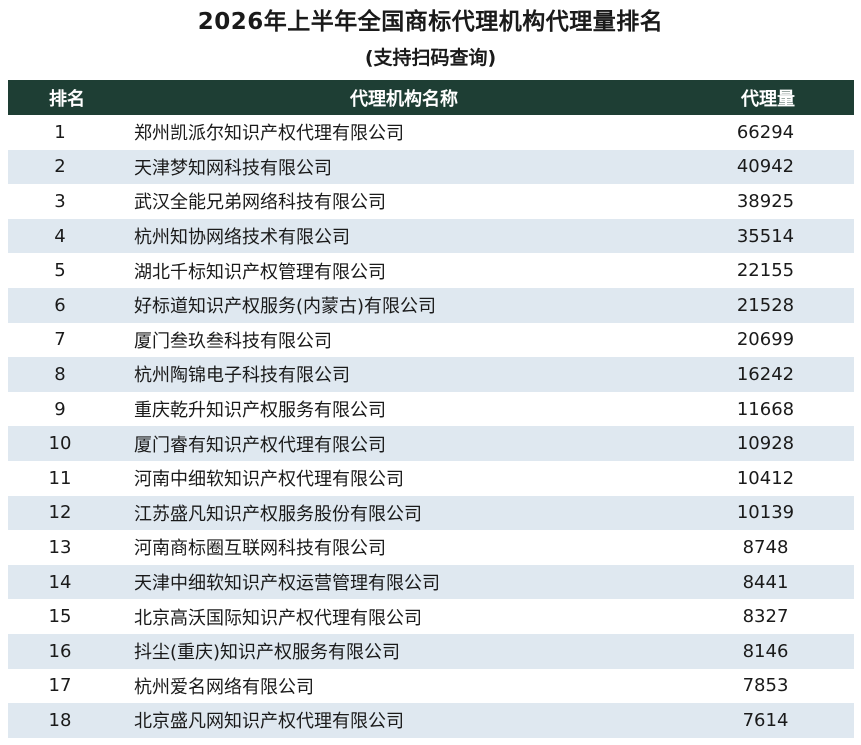 This screenshot has width=861, height=745. I want to click on table-row: 8 杭州陶锦电子科技有限公司 16242, so click(431, 374).